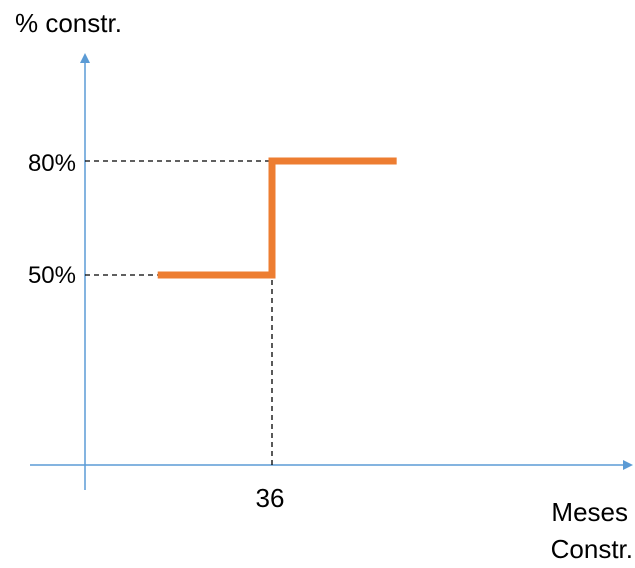  What do you see at coordinates (592, 549) in the screenshot?
I see `x-axis-label-line2: Constr.` at bounding box center [592, 549].